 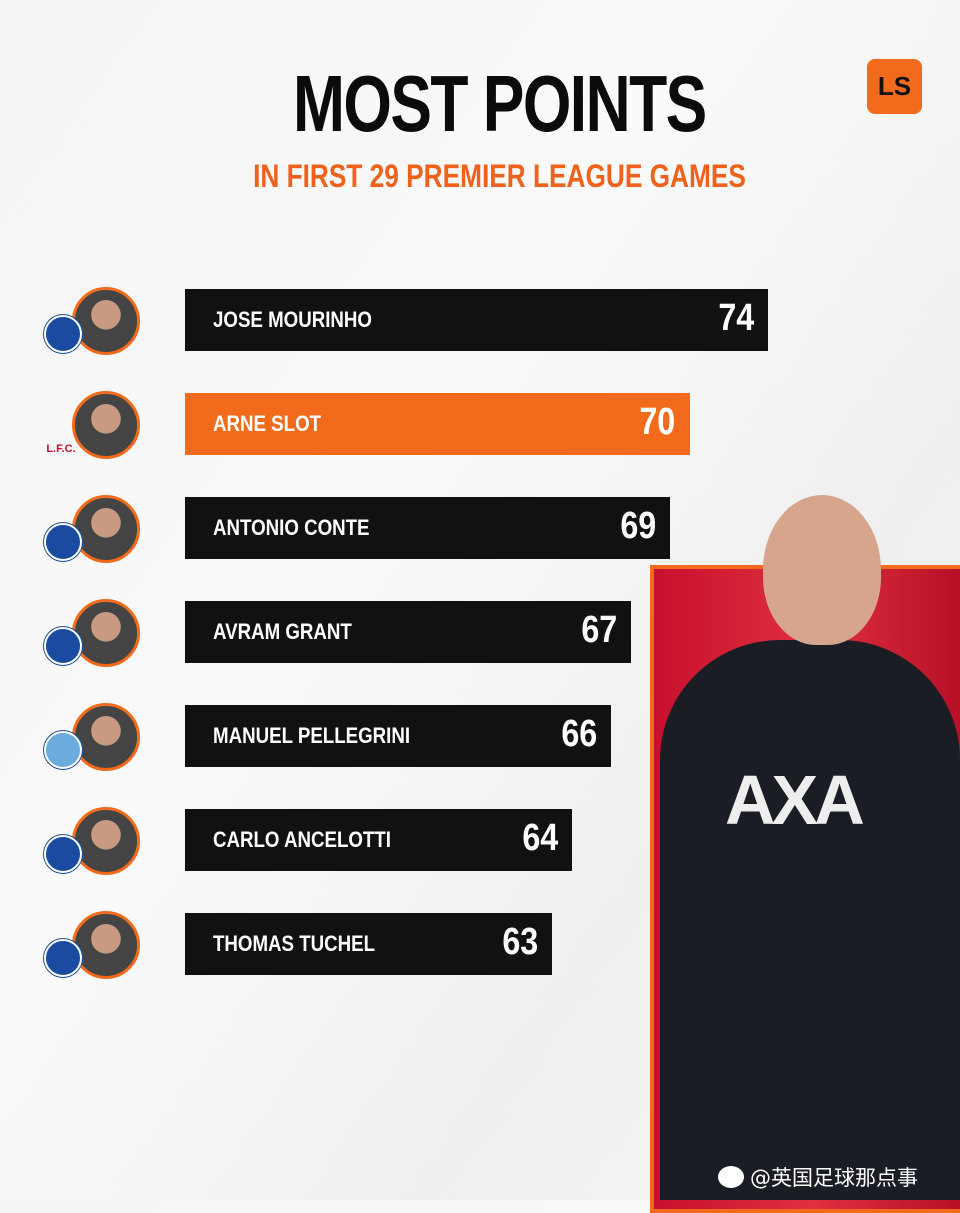 What do you see at coordinates (302, 839) in the screenshot?
I see `bar-label: CARLO ANCELOTTI` at bounding box center [302, 839].